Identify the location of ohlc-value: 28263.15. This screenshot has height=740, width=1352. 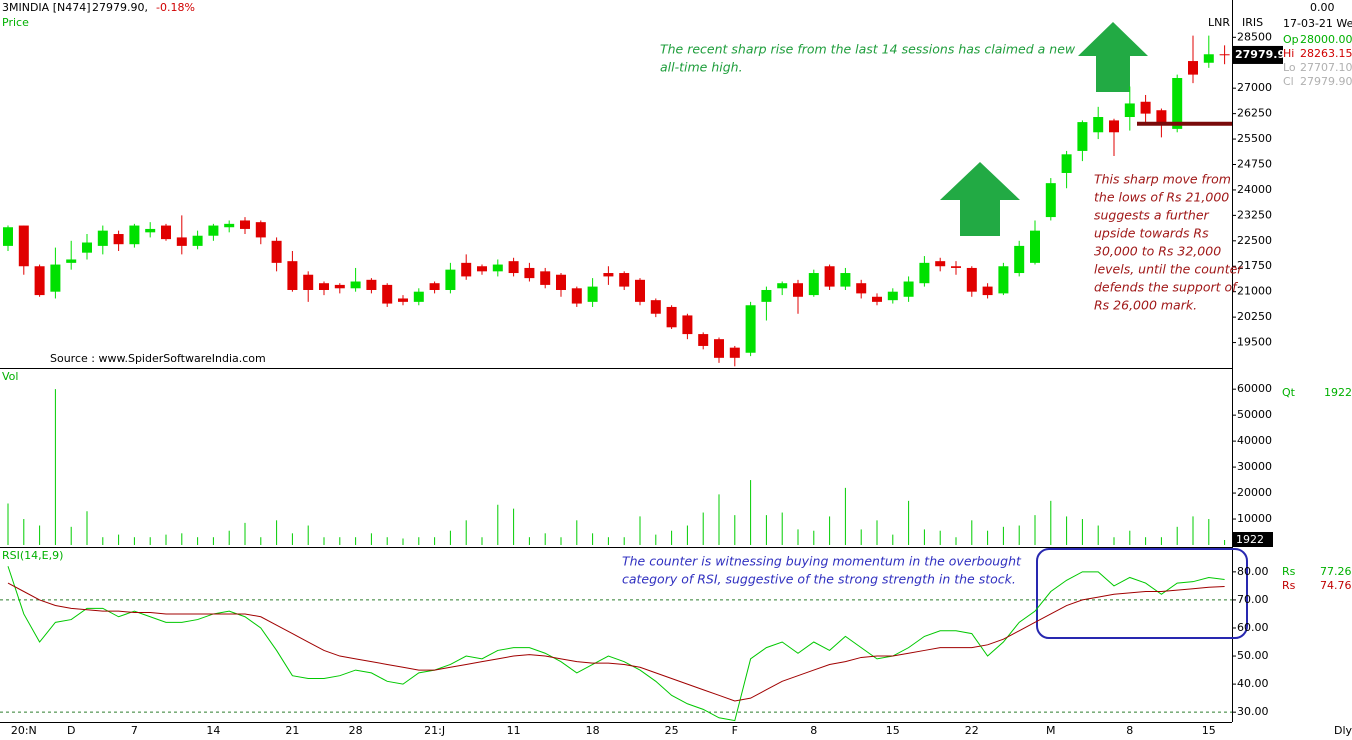
(1326, 53).